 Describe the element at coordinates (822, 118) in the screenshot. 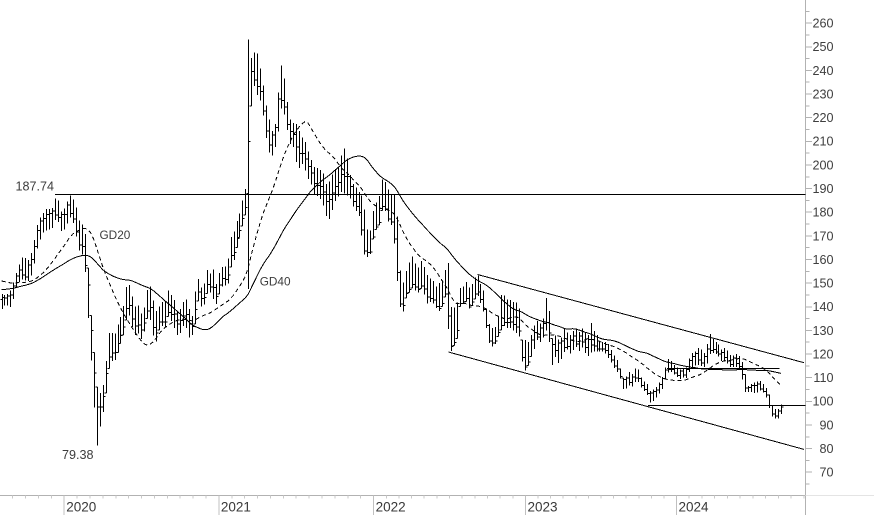

I see `svg-text: 220` at that location.